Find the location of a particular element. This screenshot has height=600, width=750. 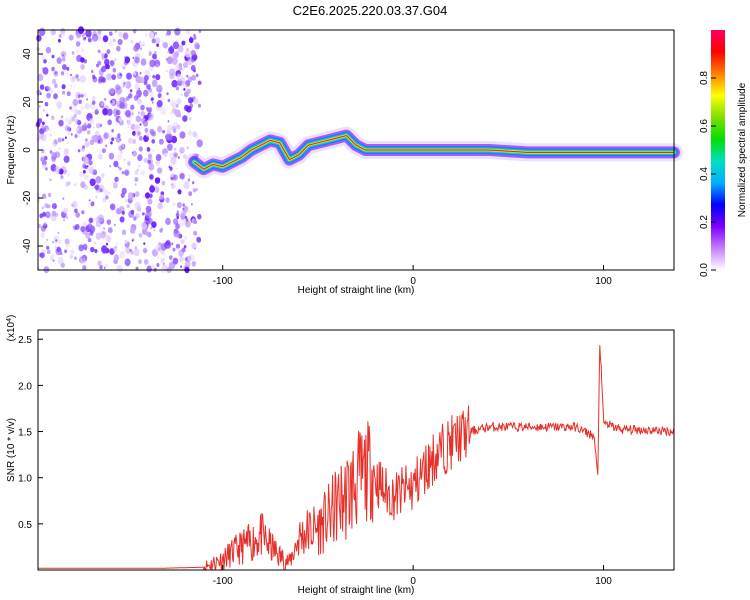

heatmap-x-ticks: -100 0 100 is located at coordinates (412, 276).